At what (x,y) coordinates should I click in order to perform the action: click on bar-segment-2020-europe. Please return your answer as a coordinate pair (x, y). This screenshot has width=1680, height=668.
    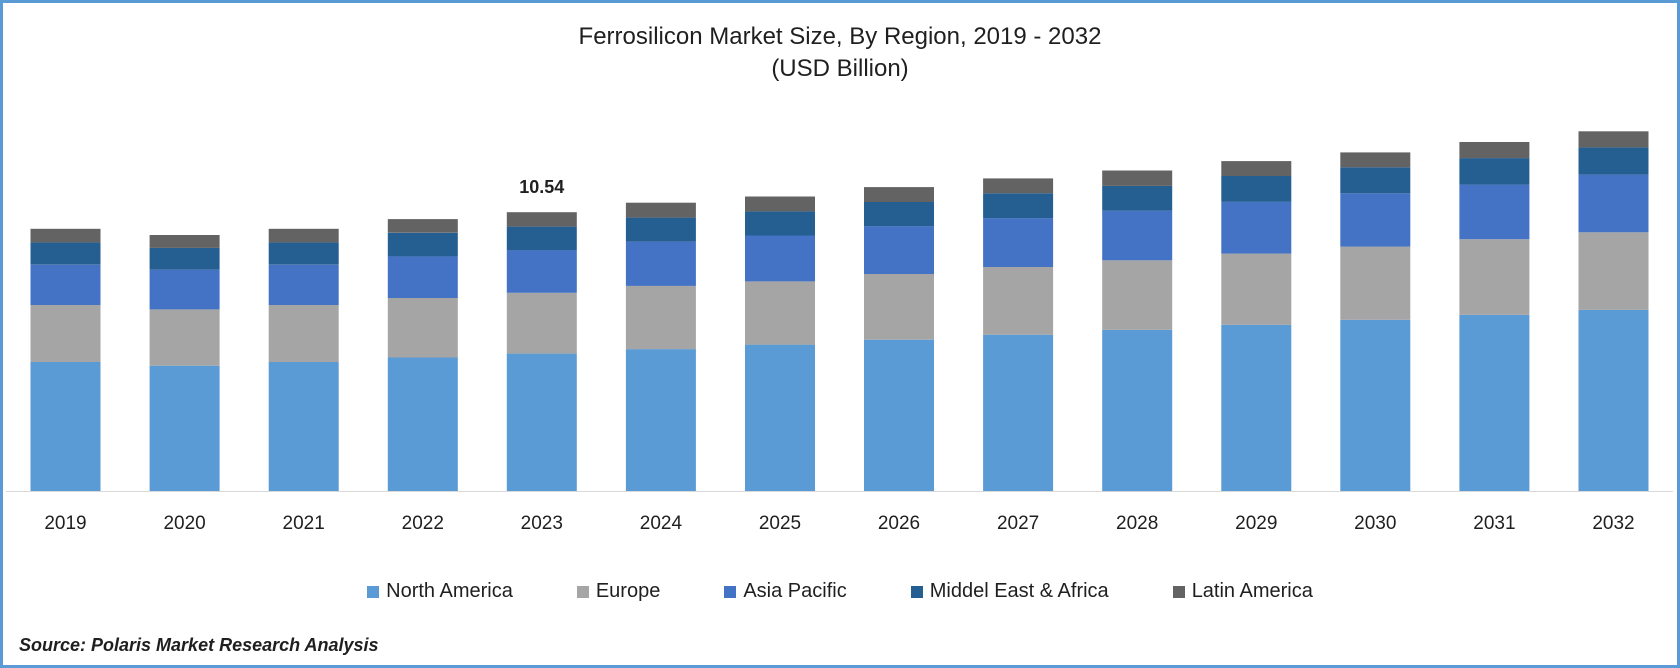
    Looking at the image, I should click on (184, 337).